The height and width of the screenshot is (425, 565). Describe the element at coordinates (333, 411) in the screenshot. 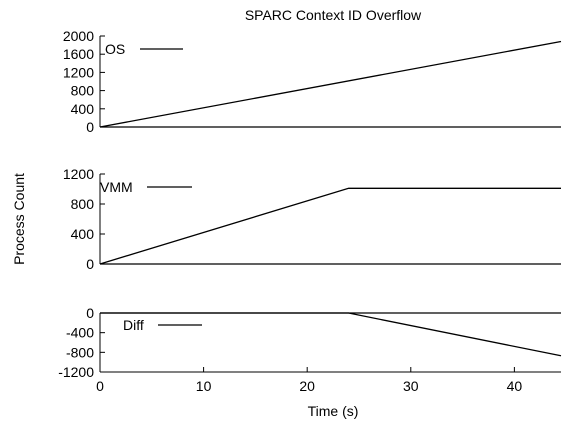

I see `x-axis-label: Time (s)` at that location.